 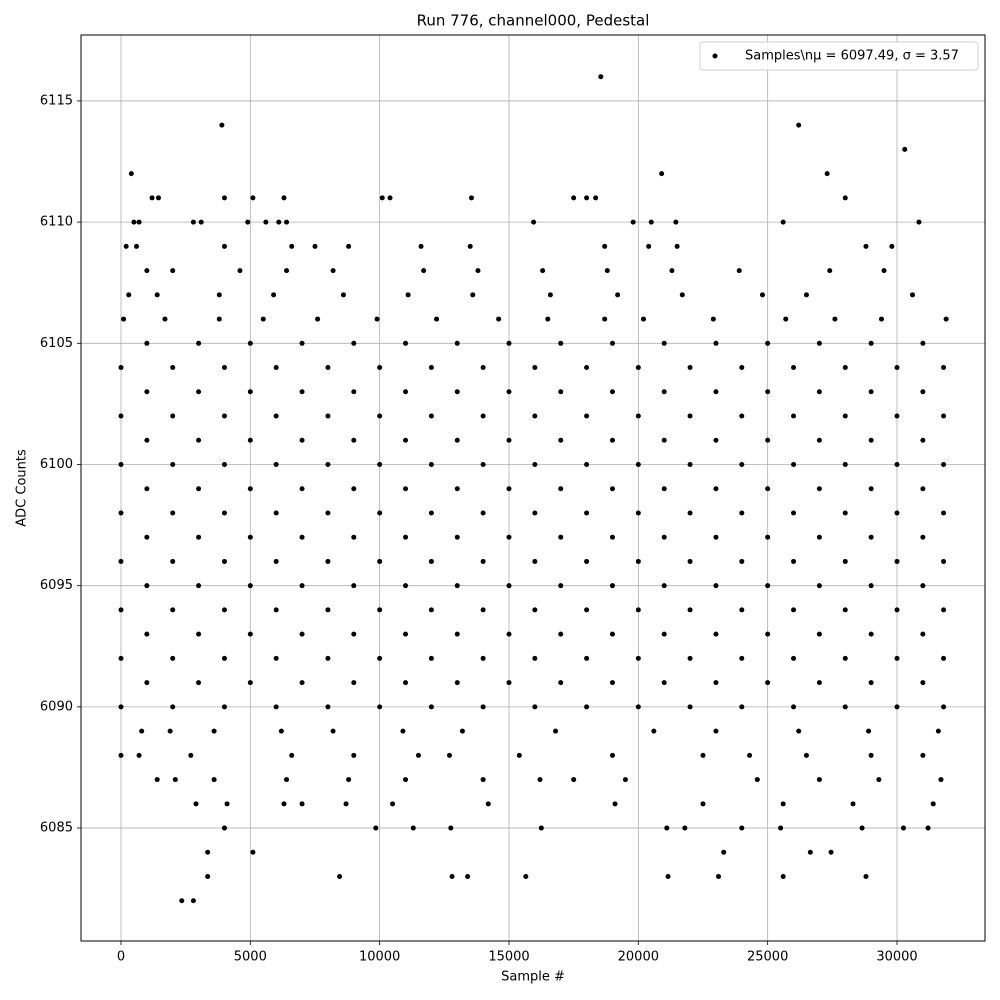 I want to click on y-tick-label: 6090, so click(x=56, y=706).